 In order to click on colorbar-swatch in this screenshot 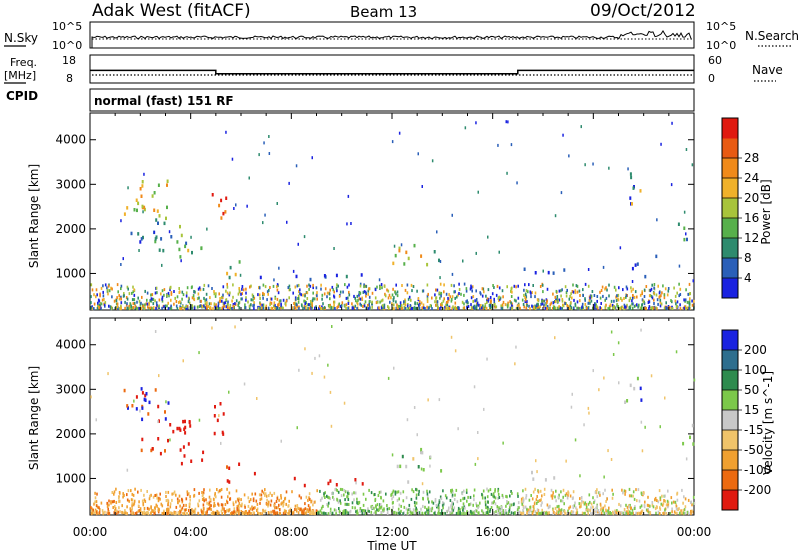, I will do `click(730, 380)`.